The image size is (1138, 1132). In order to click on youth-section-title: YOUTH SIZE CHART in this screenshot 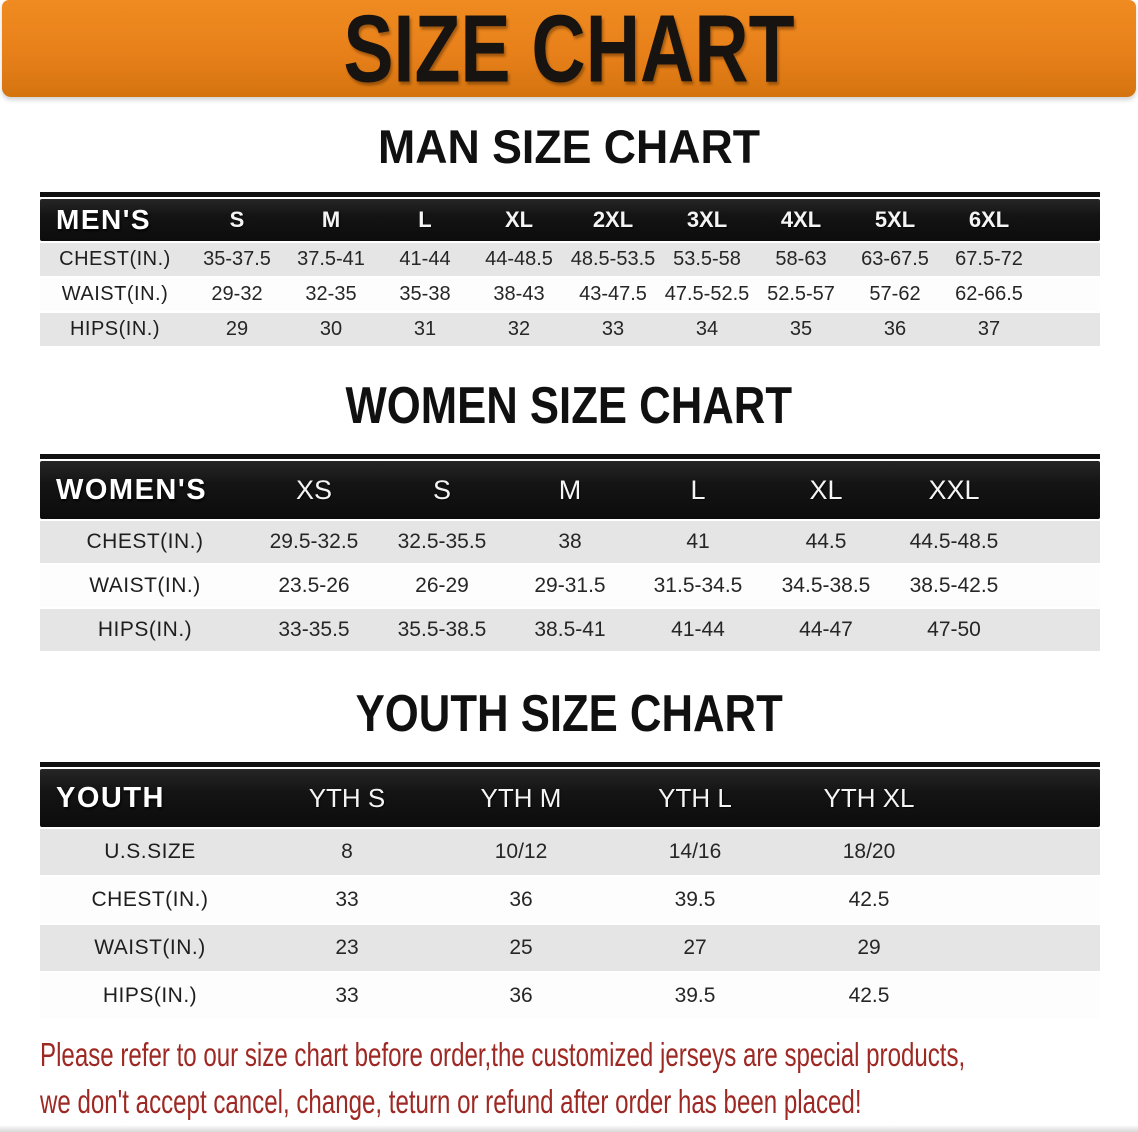, I will do `click(569, 714)`.